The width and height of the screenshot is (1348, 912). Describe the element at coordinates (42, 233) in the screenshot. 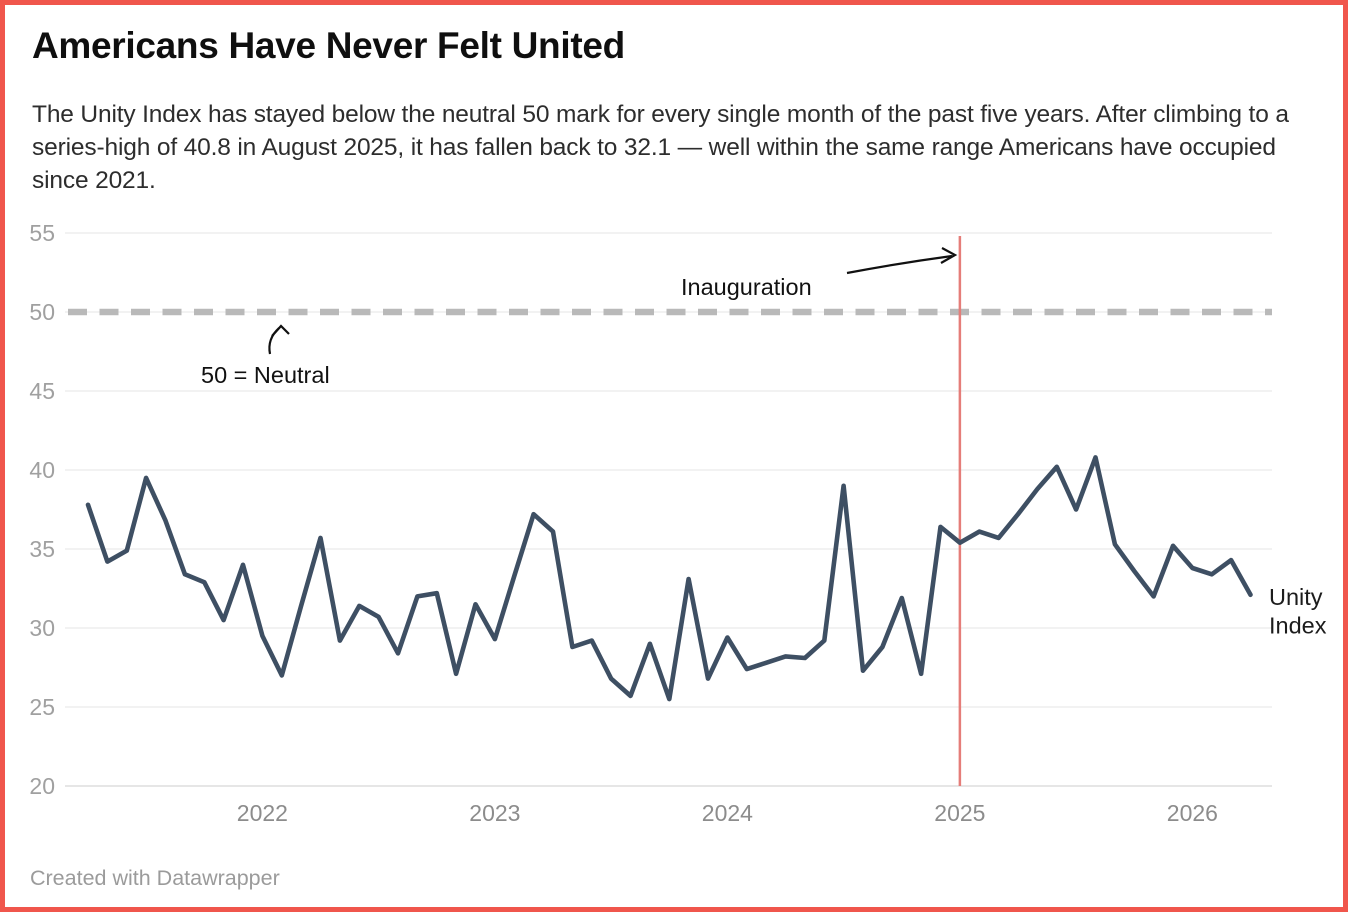

I see `y-tick-label: 55` at that location.